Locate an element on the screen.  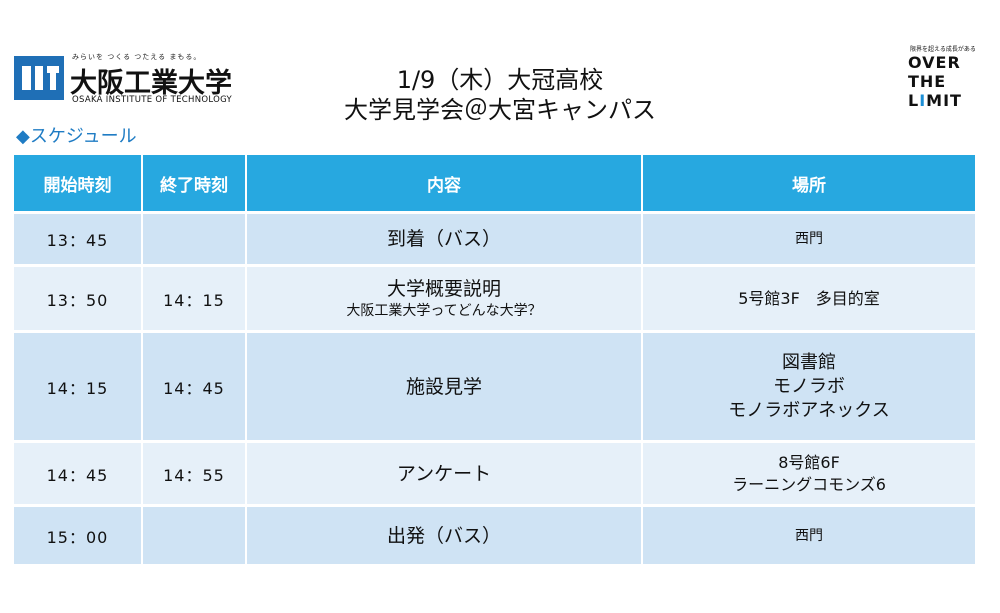
place-line: モノラボ is located at coordinates (809, 386).